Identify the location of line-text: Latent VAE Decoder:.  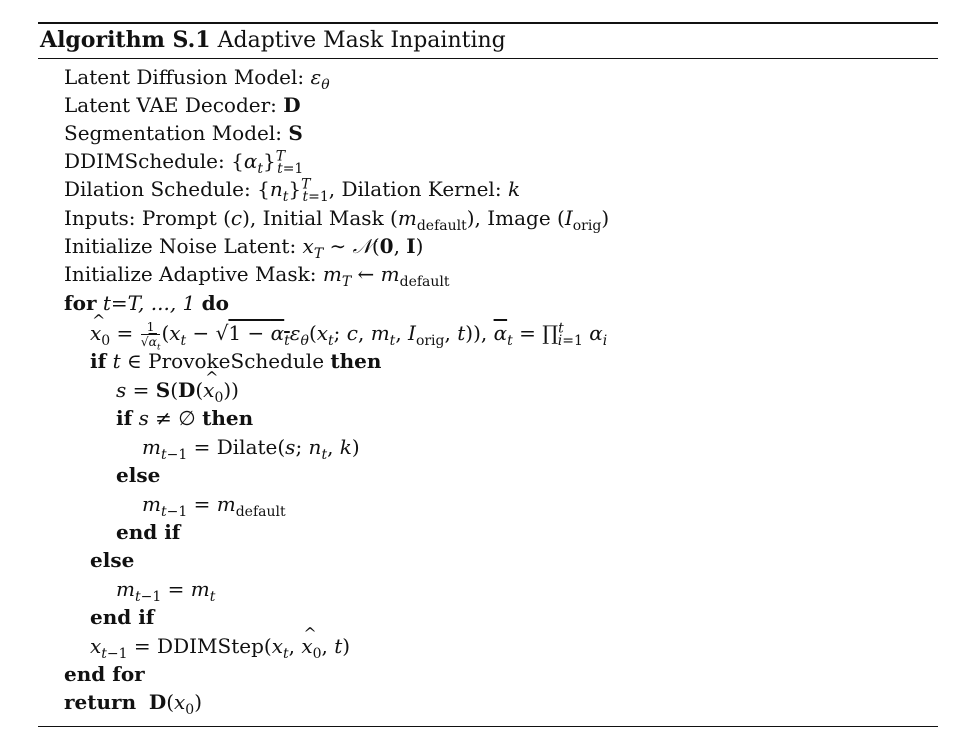
(174, 105).